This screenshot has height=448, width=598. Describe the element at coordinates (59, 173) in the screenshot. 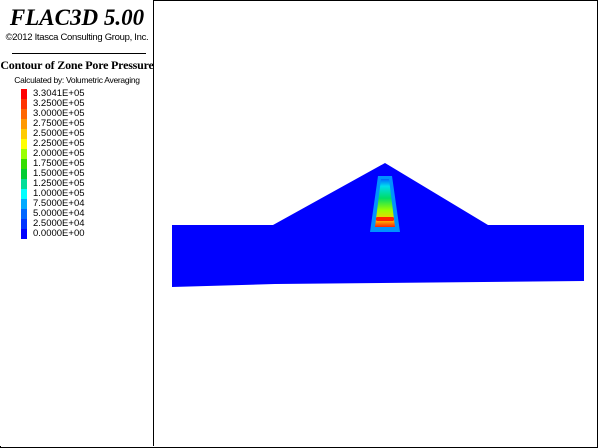

I see `legend-label: 1.5000E+05` at that location.